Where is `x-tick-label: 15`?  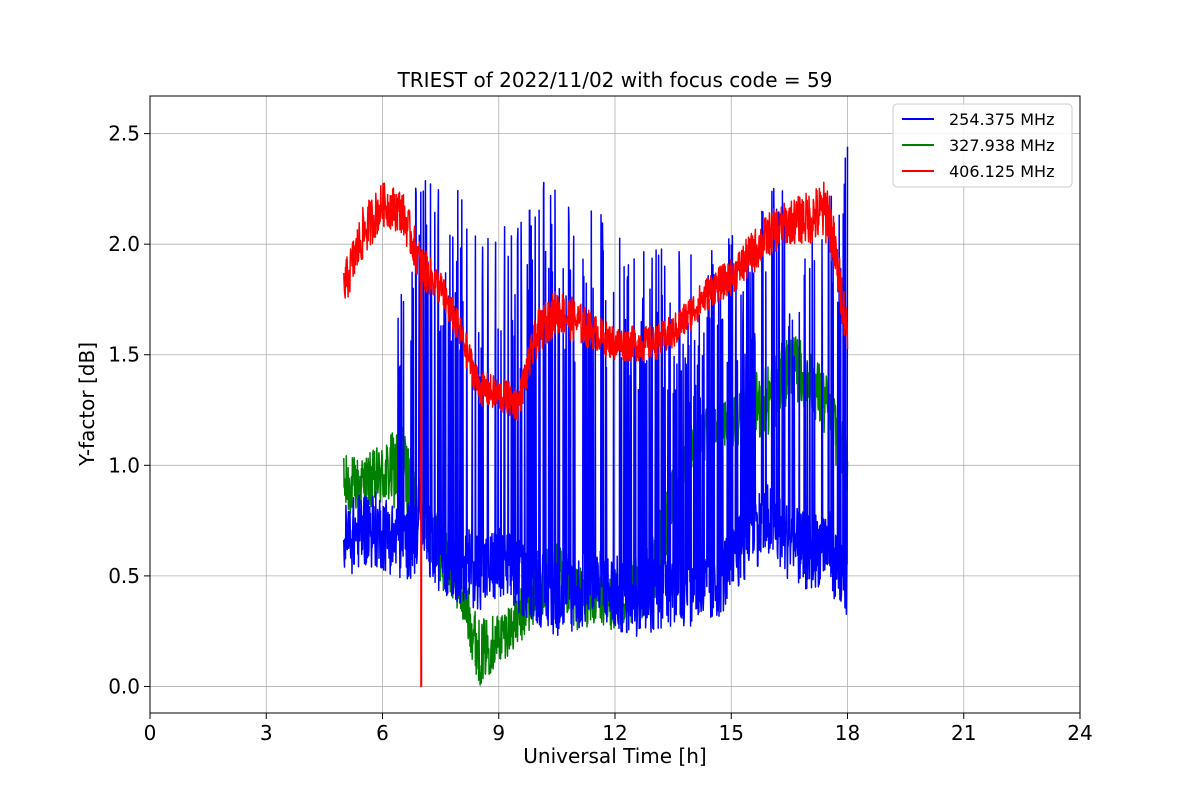 x-tick-label: 15 is located at coordinates (731, 733).